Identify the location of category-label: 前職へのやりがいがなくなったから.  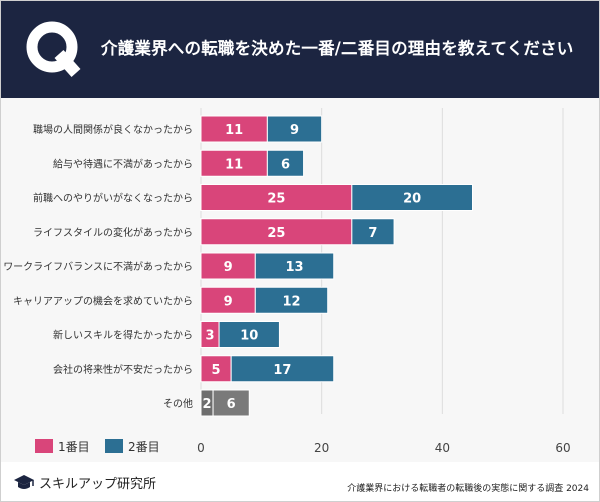
(113, 198).